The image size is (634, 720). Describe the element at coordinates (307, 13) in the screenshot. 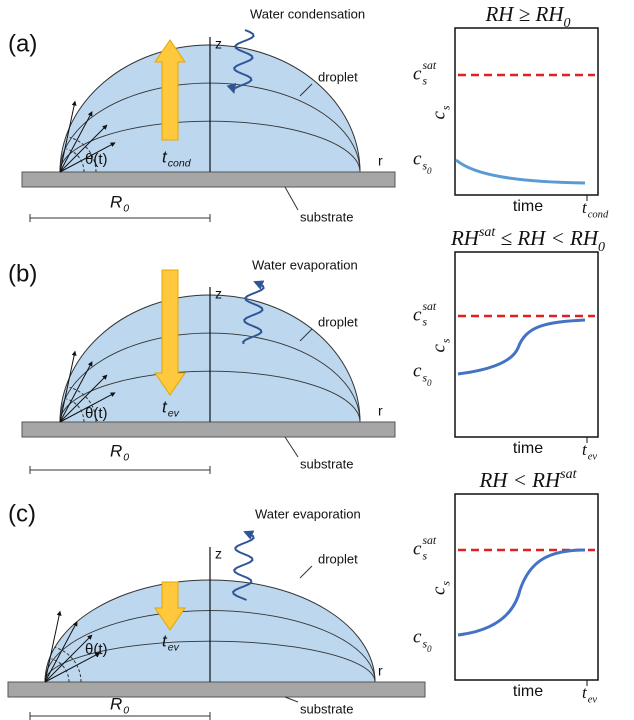

I see `flux-label: Water condensation` at that location.